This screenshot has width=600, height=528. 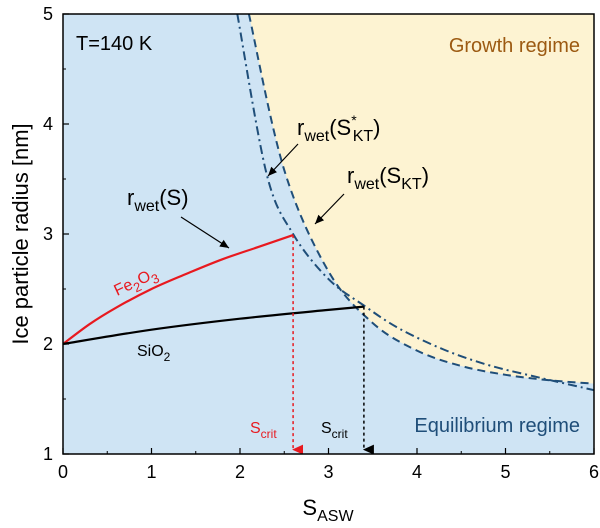 I want to click on y-axis-ticks: 1 2 3 4 5, so click(x=56, y=234).